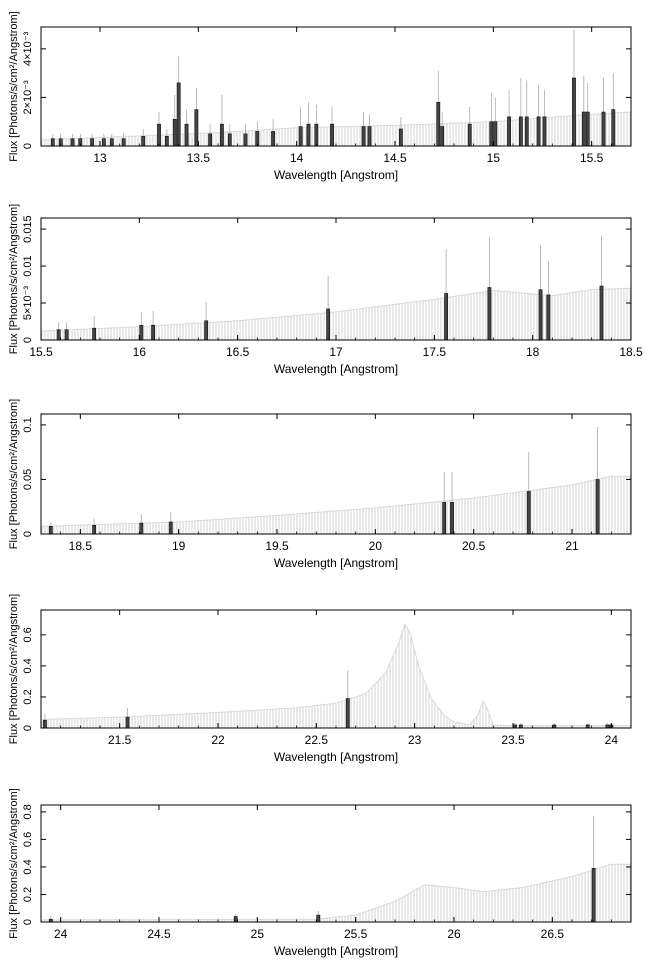  What do you see at coordinates (28, 229) in the screenshot?
I see `y-tick-label: 0.015` at bounding box center [28, 229].